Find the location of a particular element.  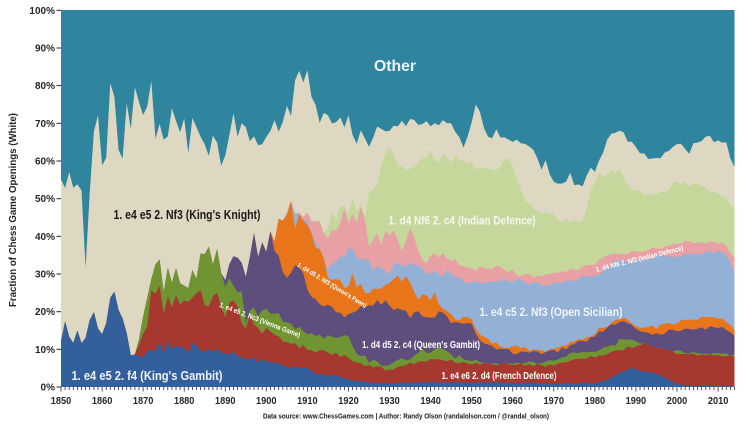

svg-text: 1950 is located at coordinates (471, 401).